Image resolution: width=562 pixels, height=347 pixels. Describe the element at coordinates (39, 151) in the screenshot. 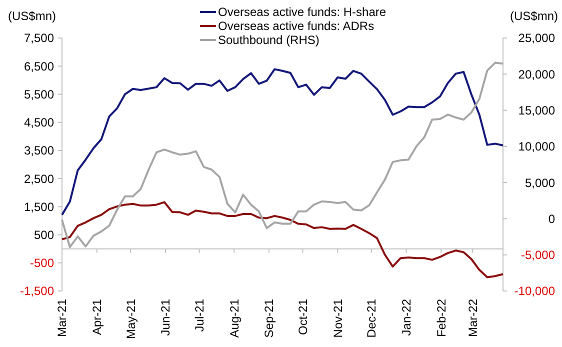

I see `y-tick-label: 3,500` at that location.